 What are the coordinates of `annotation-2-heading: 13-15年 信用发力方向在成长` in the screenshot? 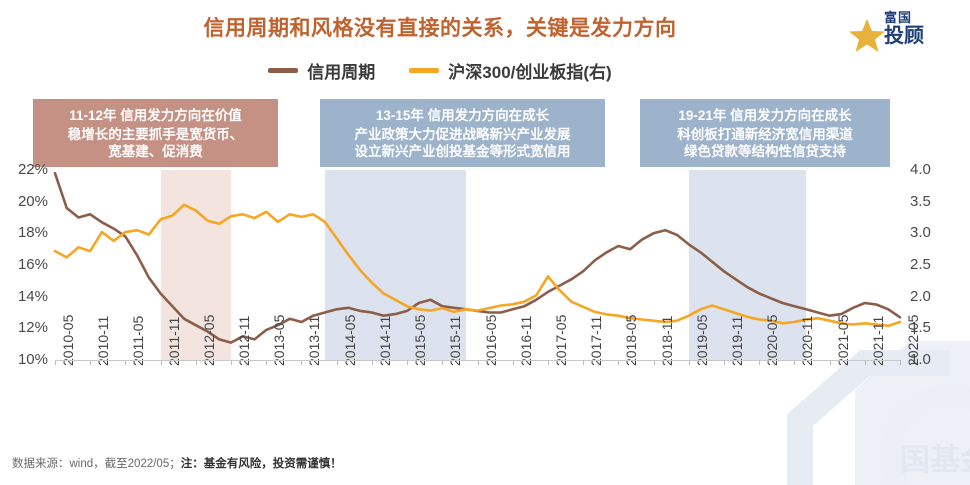 It's located at (462, 115).